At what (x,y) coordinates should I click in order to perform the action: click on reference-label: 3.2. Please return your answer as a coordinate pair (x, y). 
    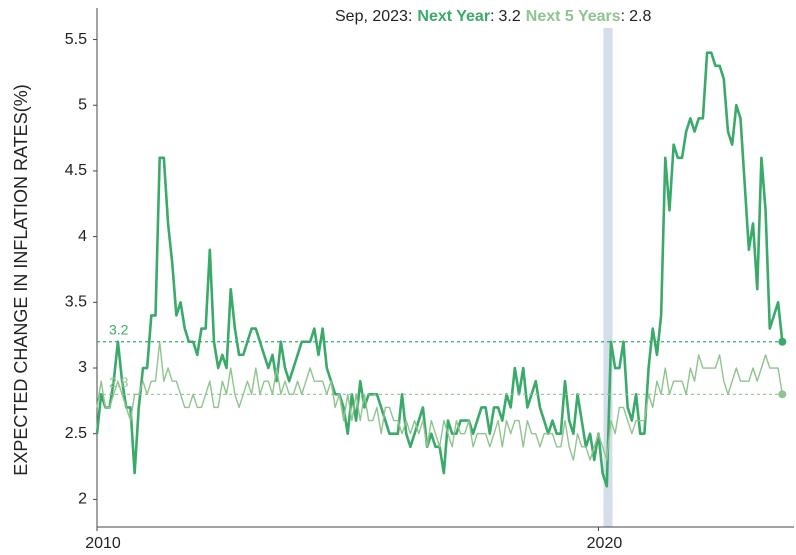
    Looking at the image, I should click on (119, 329).